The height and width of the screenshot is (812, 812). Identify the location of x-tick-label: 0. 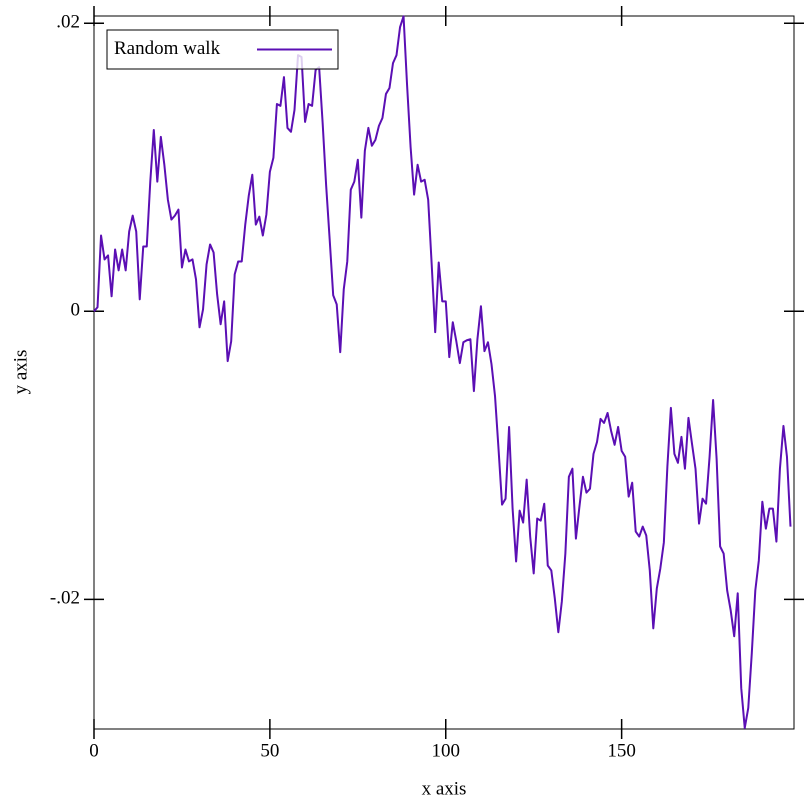
(94, 750).